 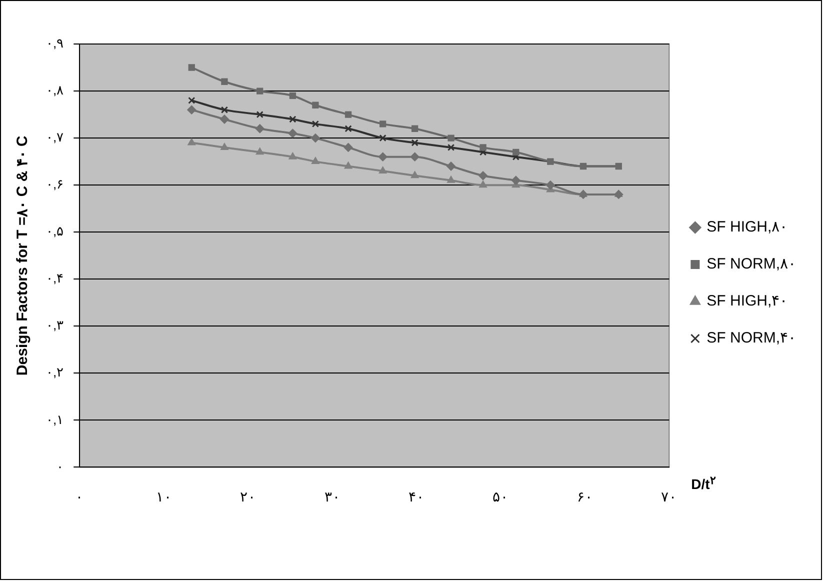 I want to click on x-tick-label: ۱۰, so click(x=164, y=496).